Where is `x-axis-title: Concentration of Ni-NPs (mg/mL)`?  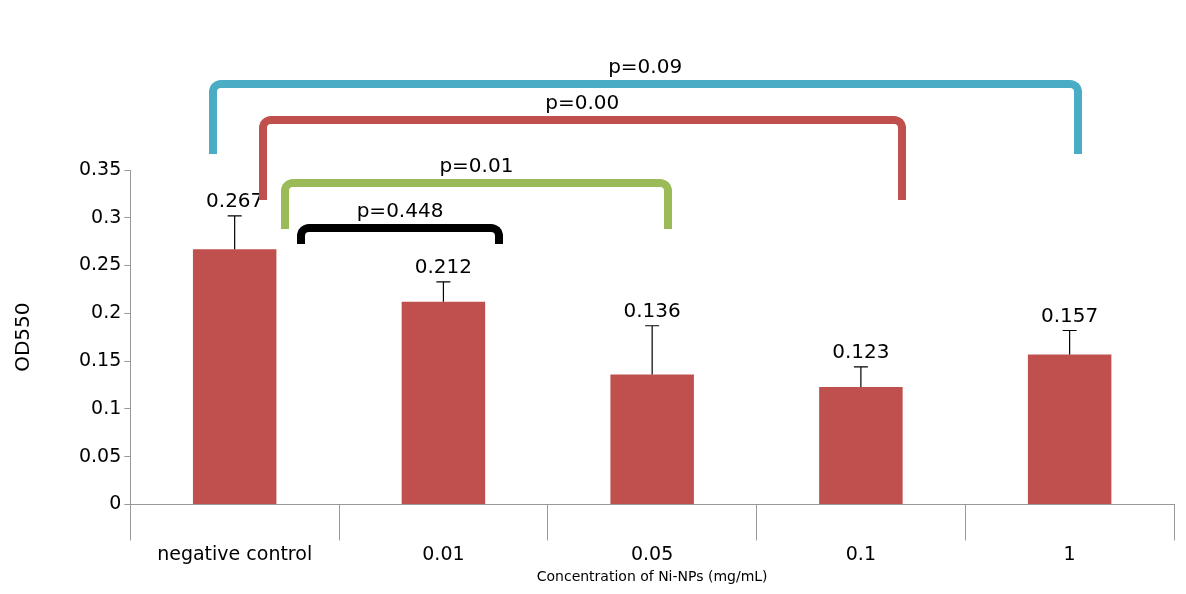 x-axis-title: Concentration of Ni-NPs (mg/mL) is located at coordinates (652, 576).